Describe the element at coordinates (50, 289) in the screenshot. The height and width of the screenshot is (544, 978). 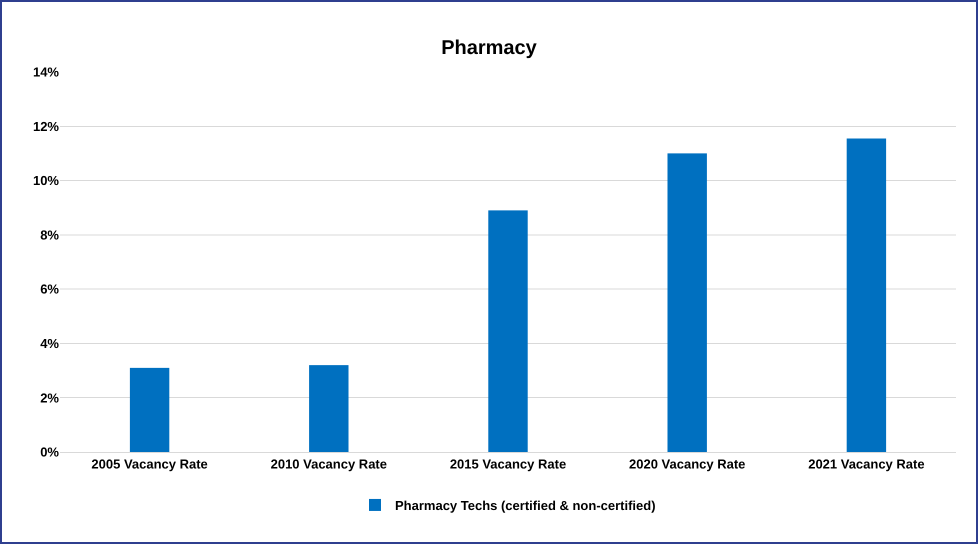
I see `y-tick-label: 6%` at that location.